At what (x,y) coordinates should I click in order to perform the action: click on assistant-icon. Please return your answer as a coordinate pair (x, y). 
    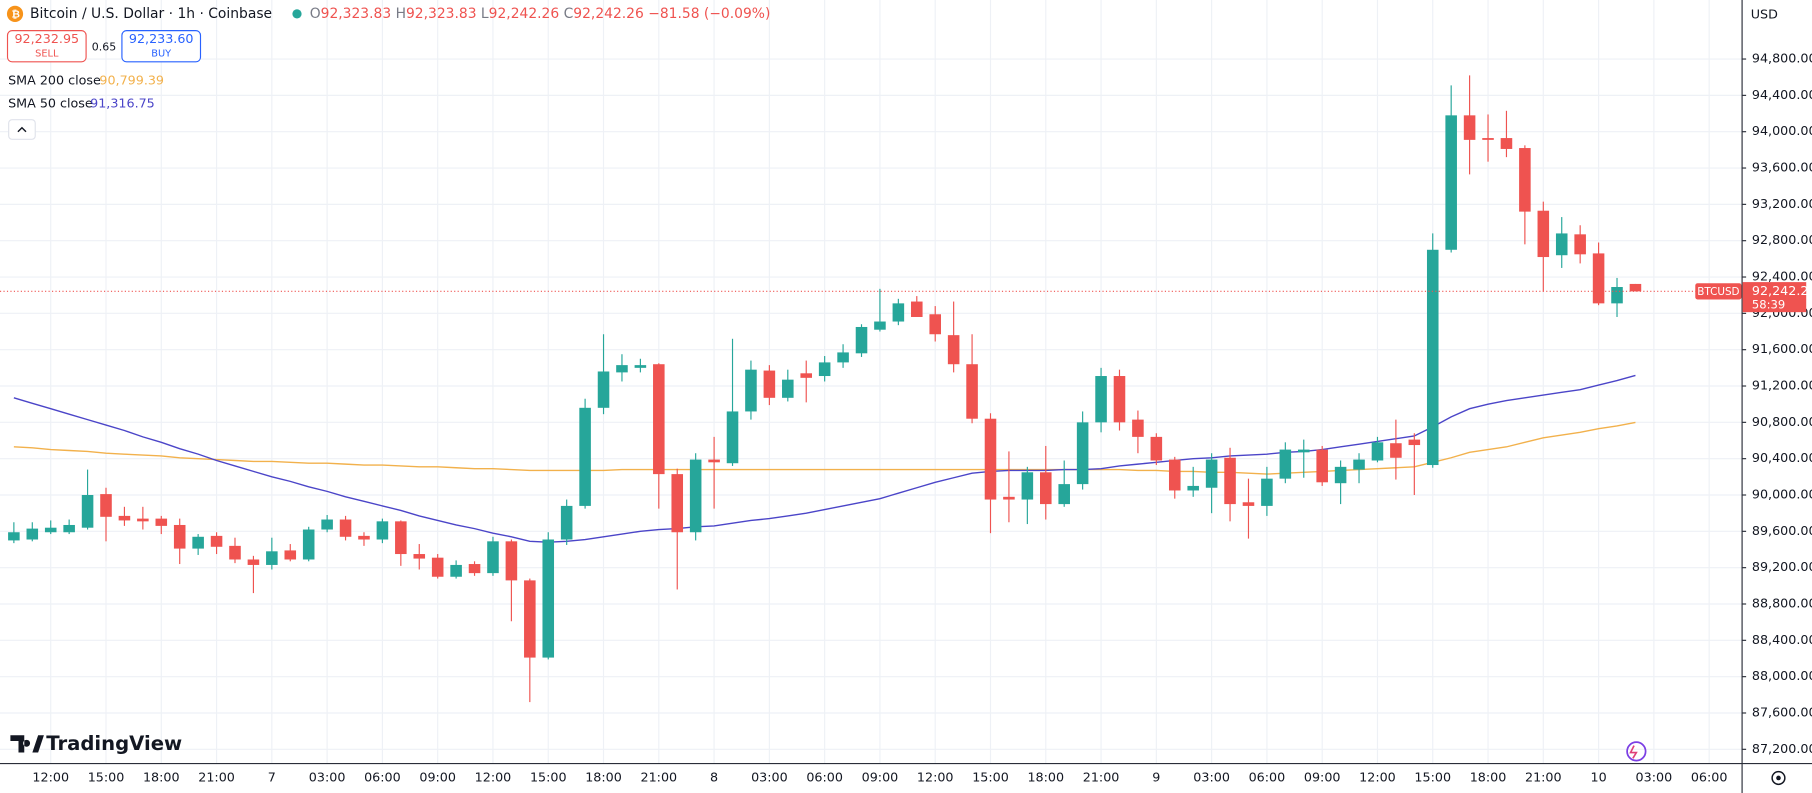
    Looking at the image, I should click on (1636, 751).